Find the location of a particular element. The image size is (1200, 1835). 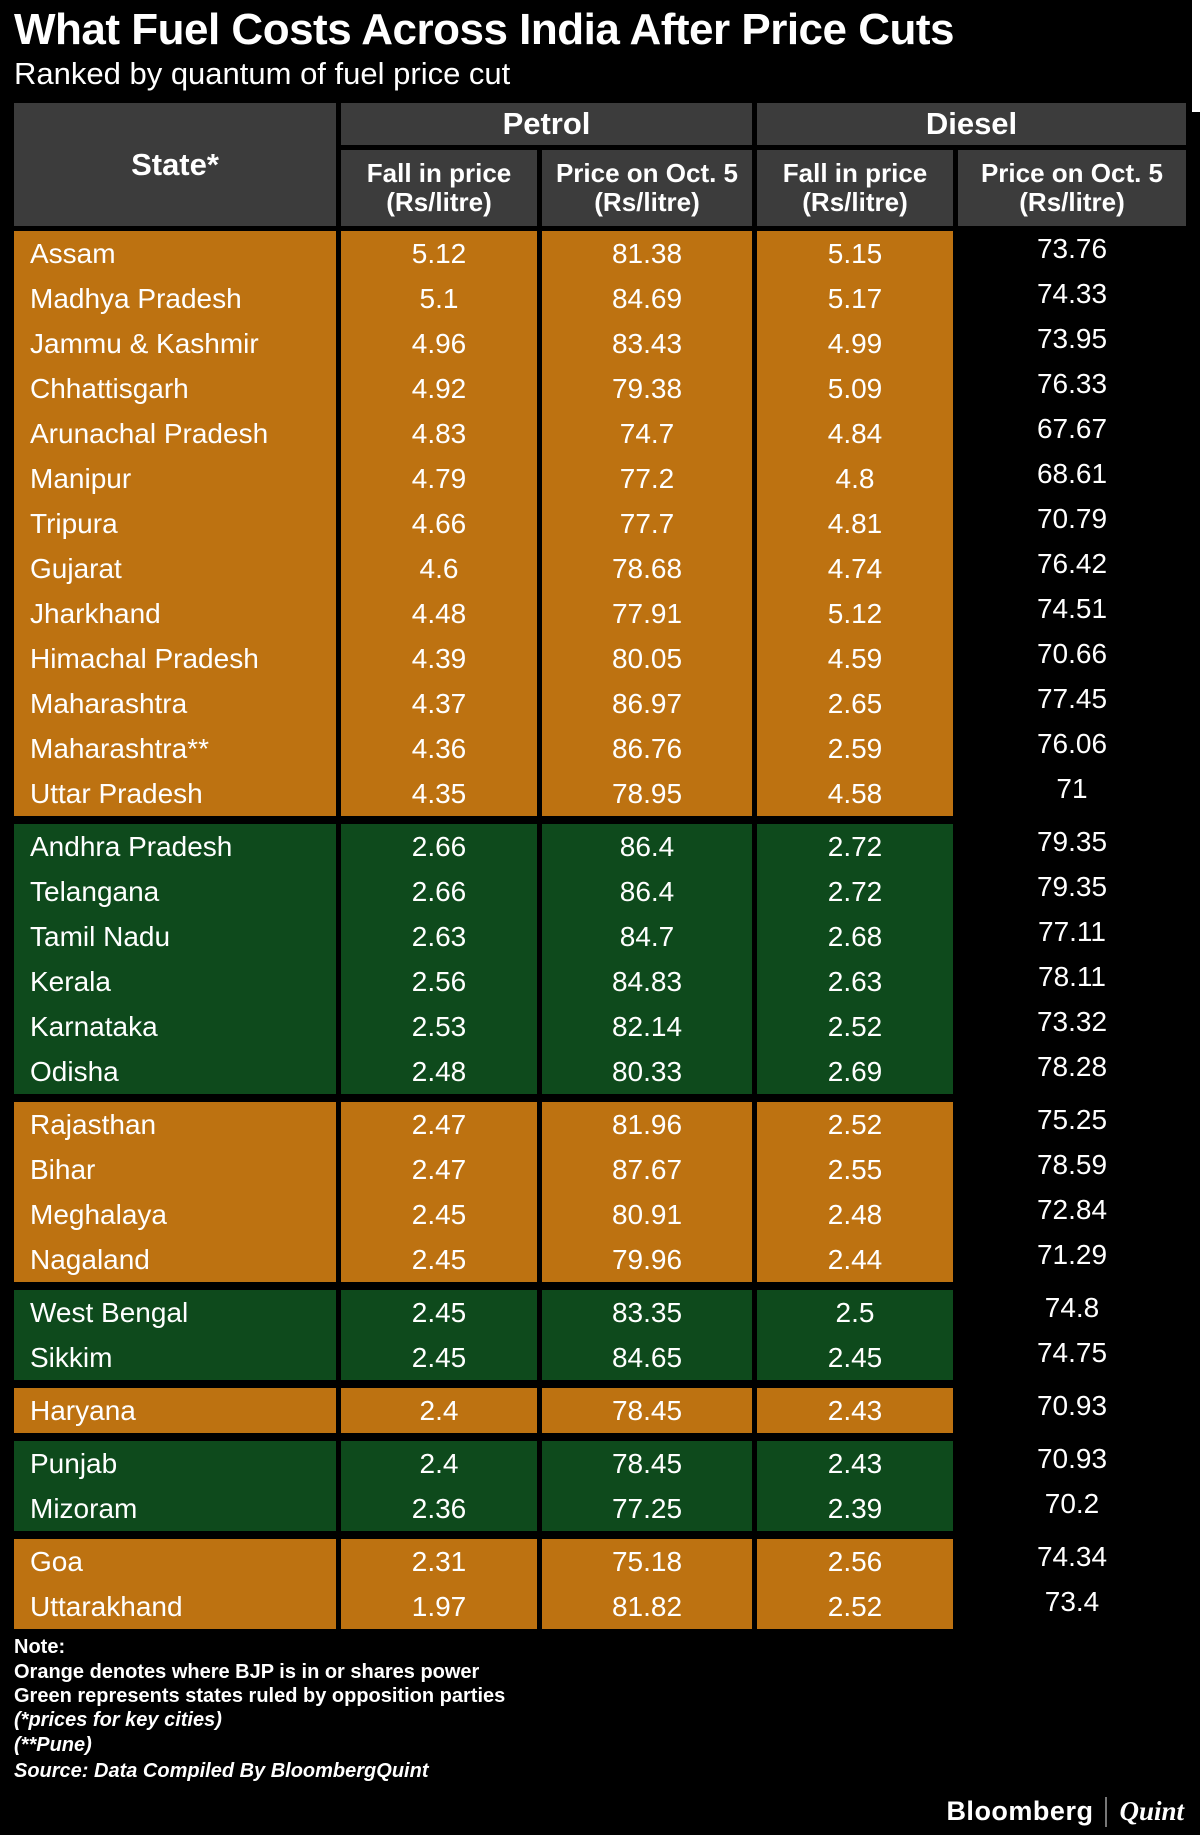

value-cell: 2.52 is located at coordinates (855, 1027).